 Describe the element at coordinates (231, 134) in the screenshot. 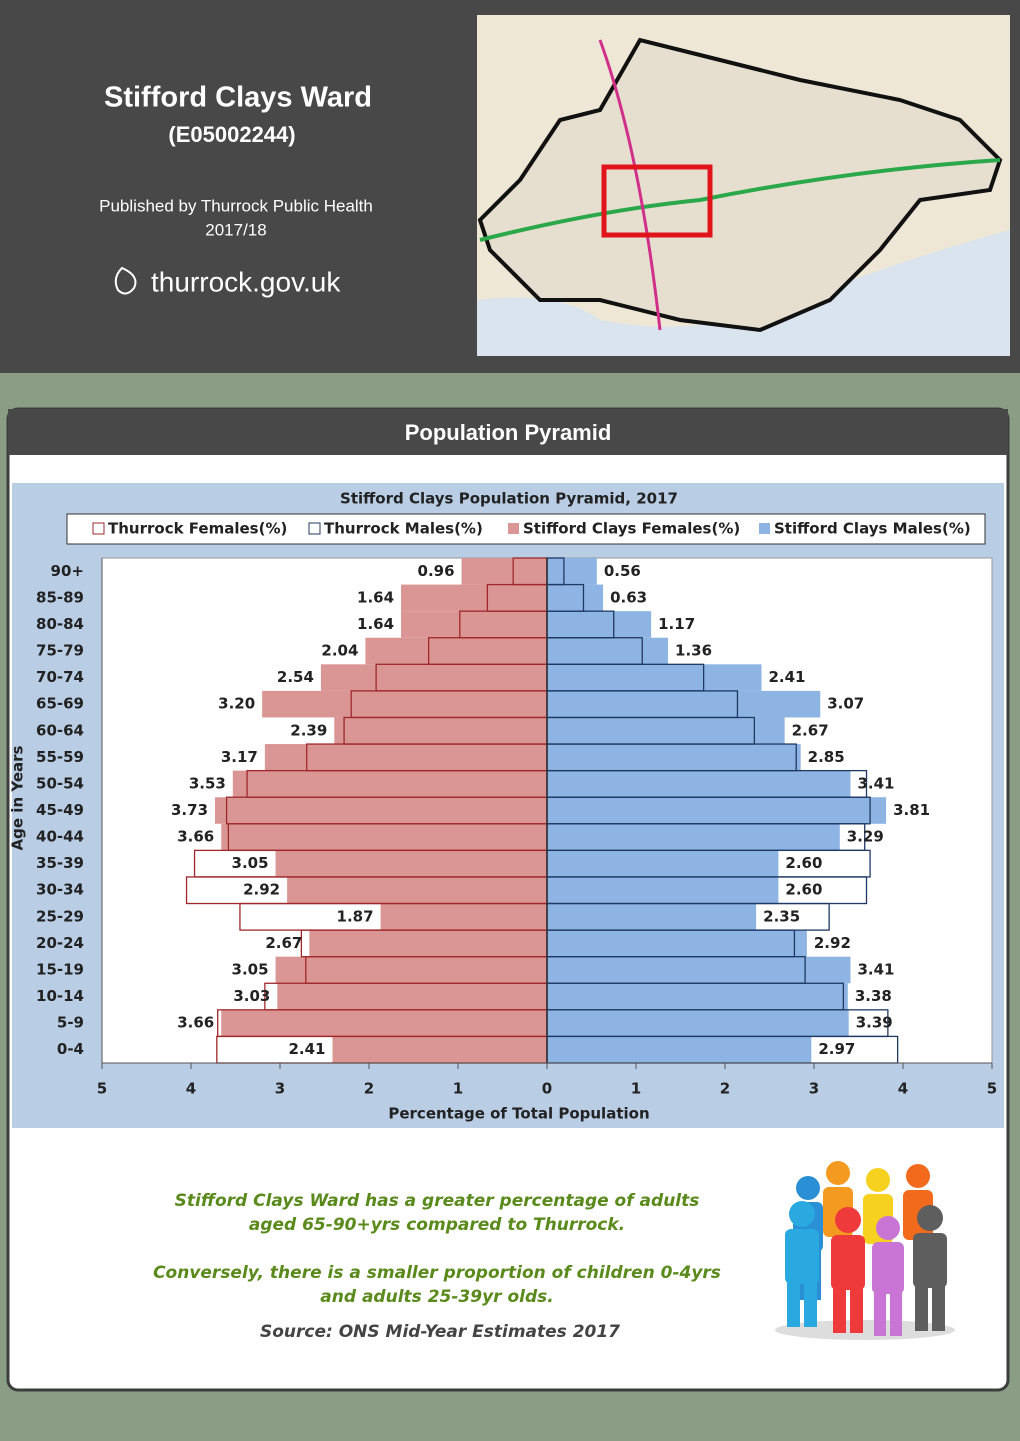

I see `ward-code: (E05002244)` at that location.